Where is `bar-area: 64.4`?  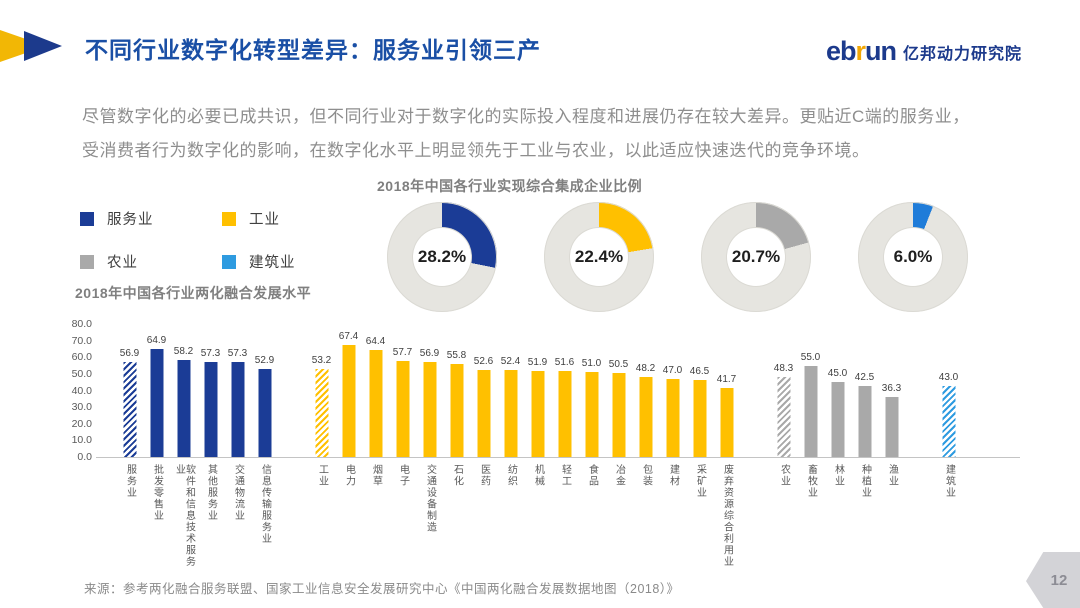
bar-area: 64.4 is located at coordinates (375, 390).